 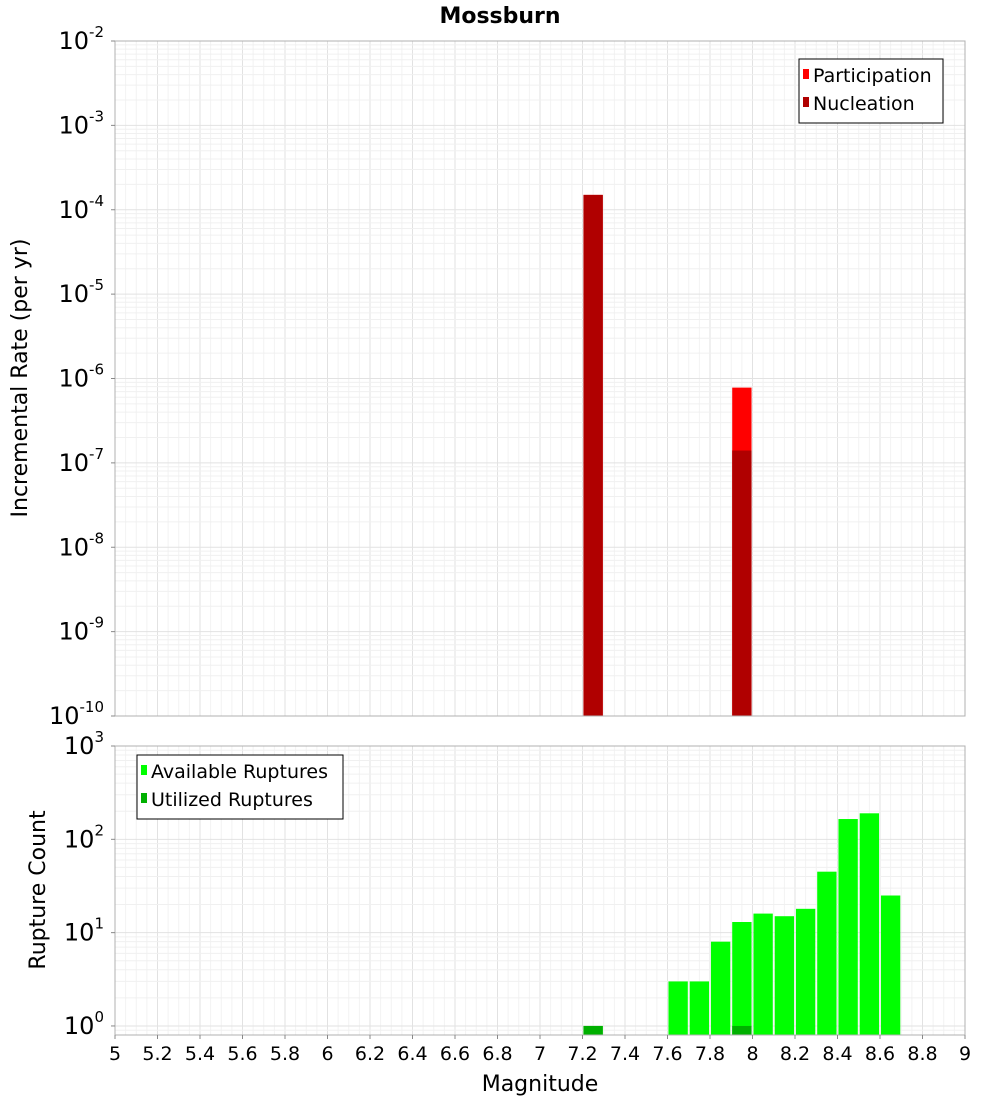 I want to click on x-tick-label: 9, so click(x=965, y=1054).